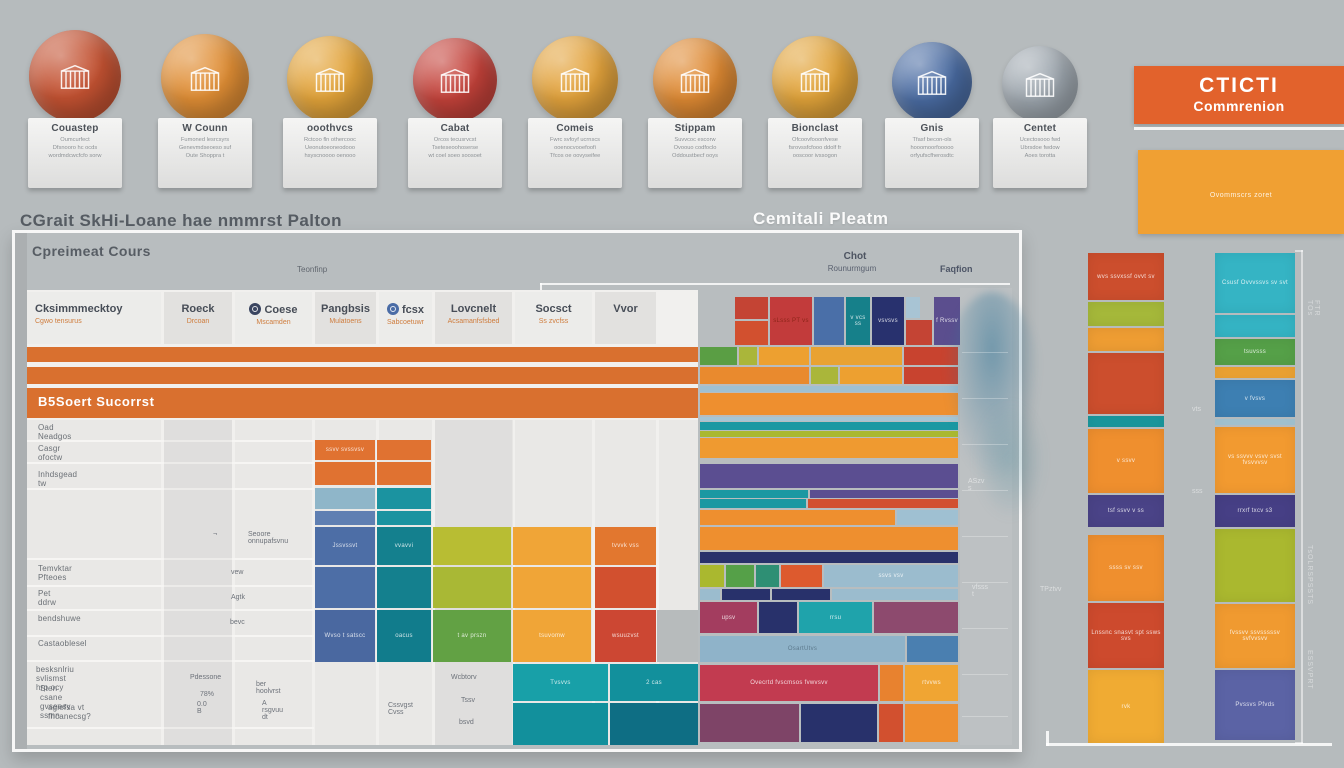 The image size is (1344, 768). What do you see at coordinates (404, 636) in the screenshot?
I see `table-cell: oacus` at bounding box center [404, 636].